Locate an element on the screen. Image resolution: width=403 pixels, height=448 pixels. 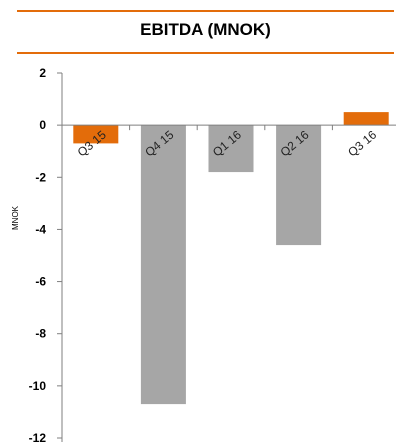
y-tick-label: -6 is located at coordinates (40, 282).